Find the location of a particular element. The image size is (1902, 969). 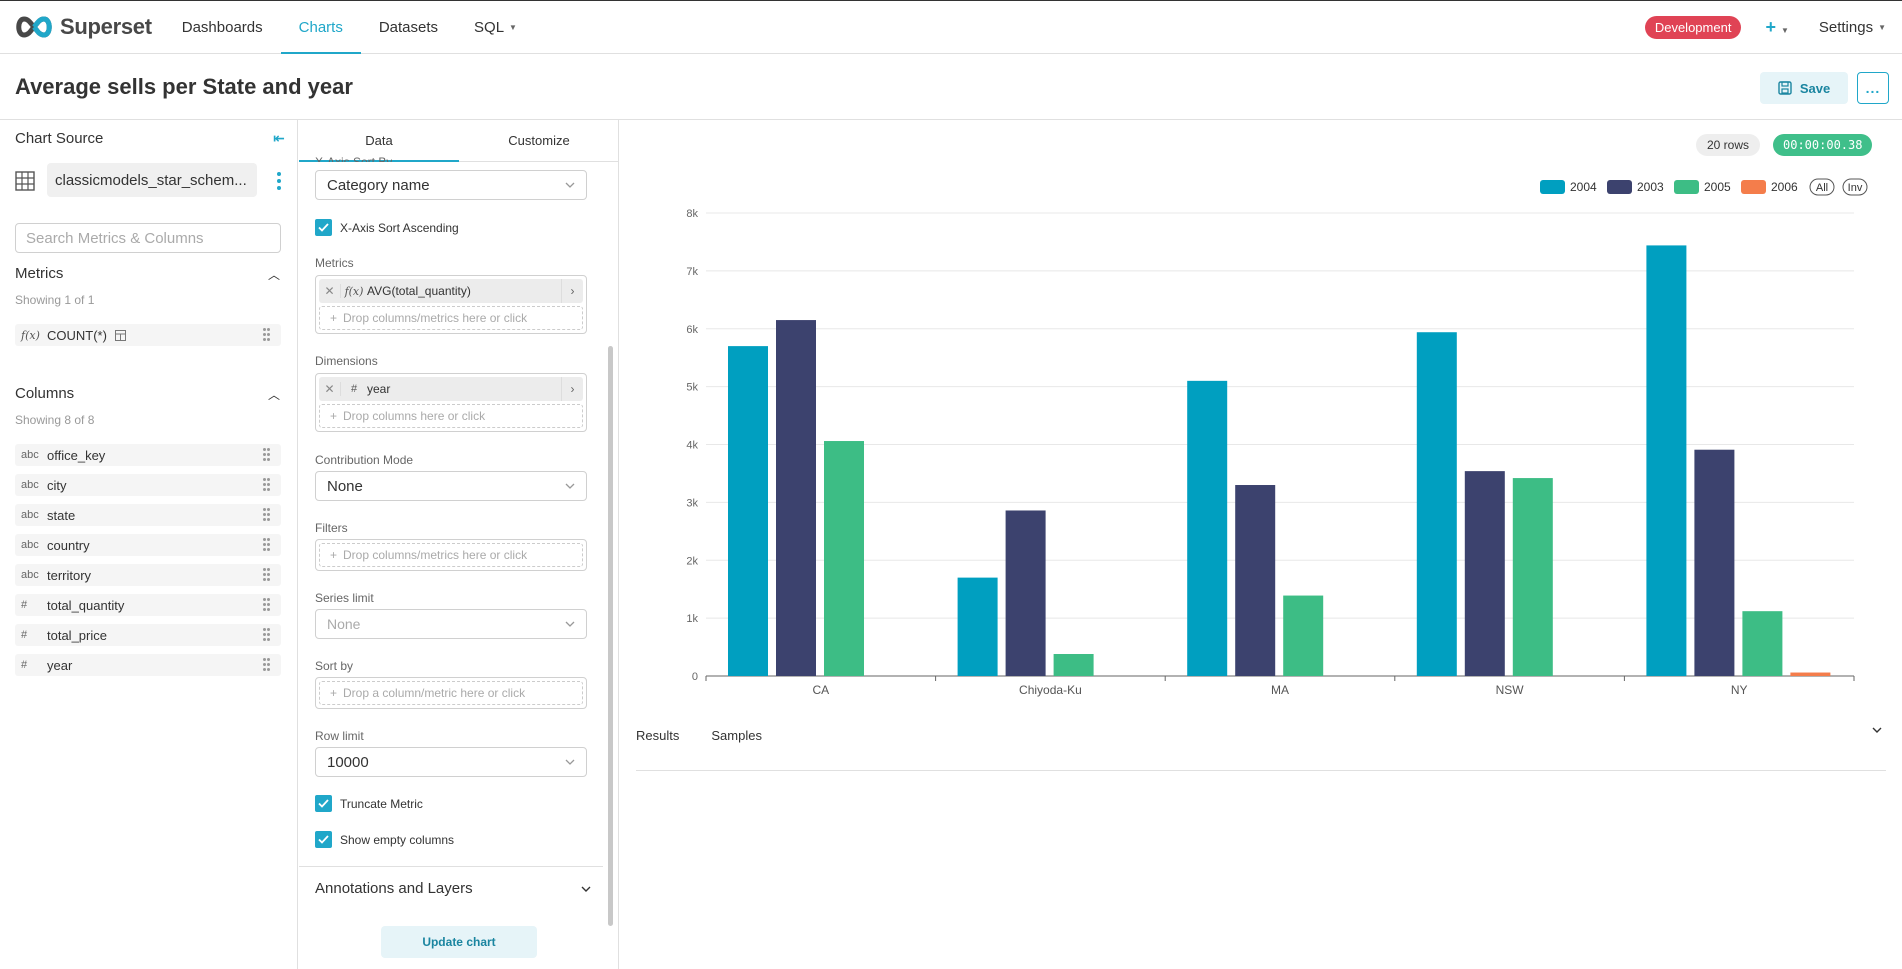

filters-dropbox: + Drop columns/metrics here or click is located at coordinates (451, 555).